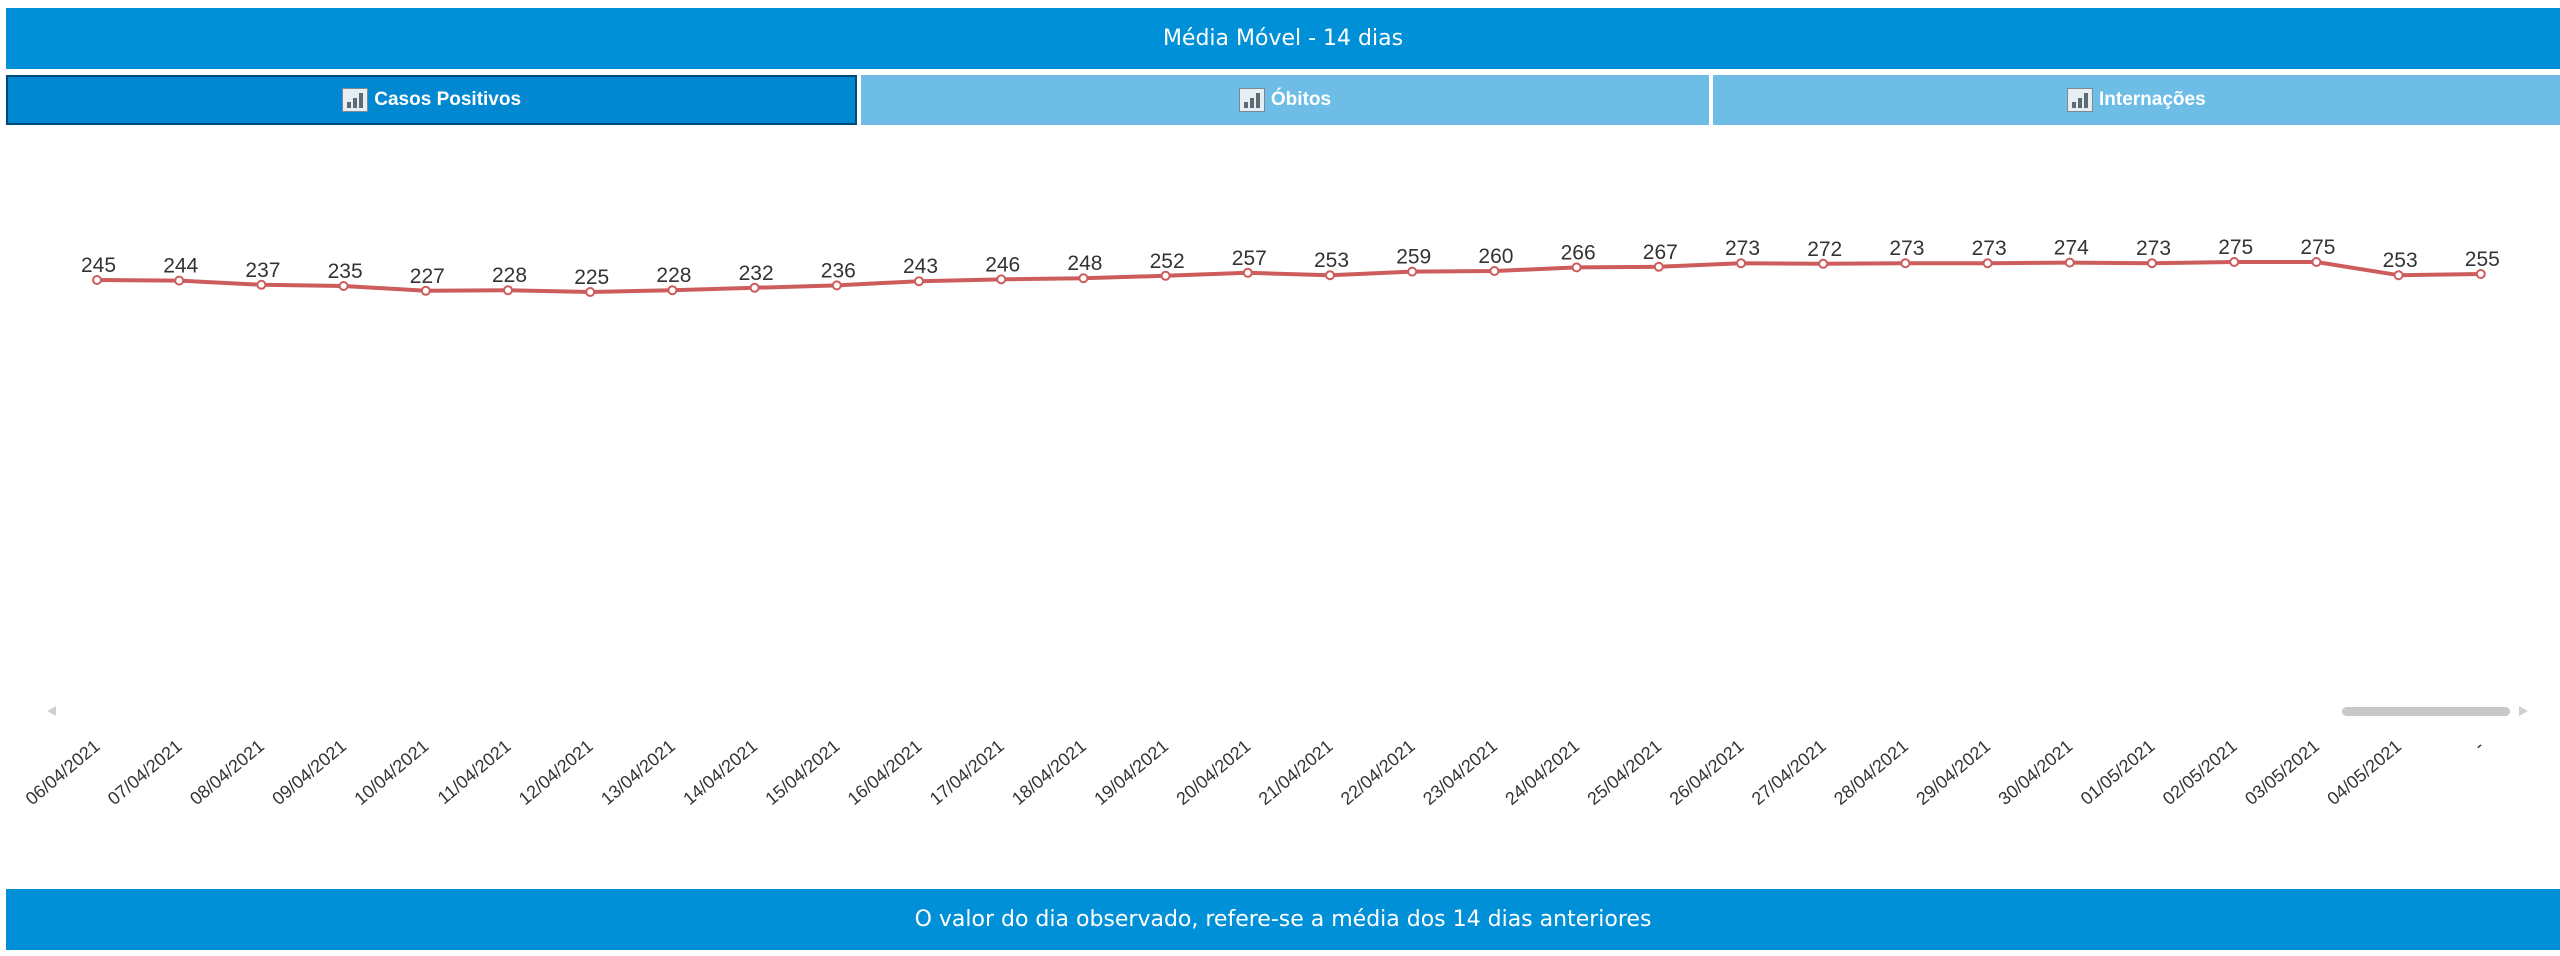 The width and height of the screenshot is (2560, 956). What do you see at coordinates (1624, 772) in the screenshot?
I see `x-tick-label: 25/04/2021` at bounding box center [1624, 772].